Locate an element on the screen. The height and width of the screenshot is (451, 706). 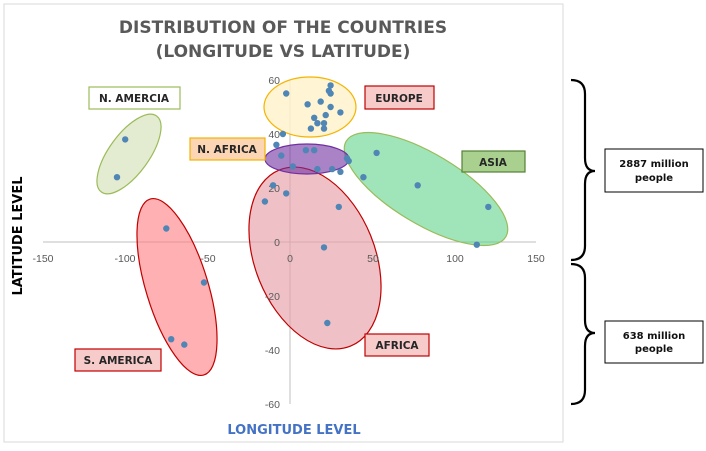
label-box-africa is located at coordinates (397, 345).